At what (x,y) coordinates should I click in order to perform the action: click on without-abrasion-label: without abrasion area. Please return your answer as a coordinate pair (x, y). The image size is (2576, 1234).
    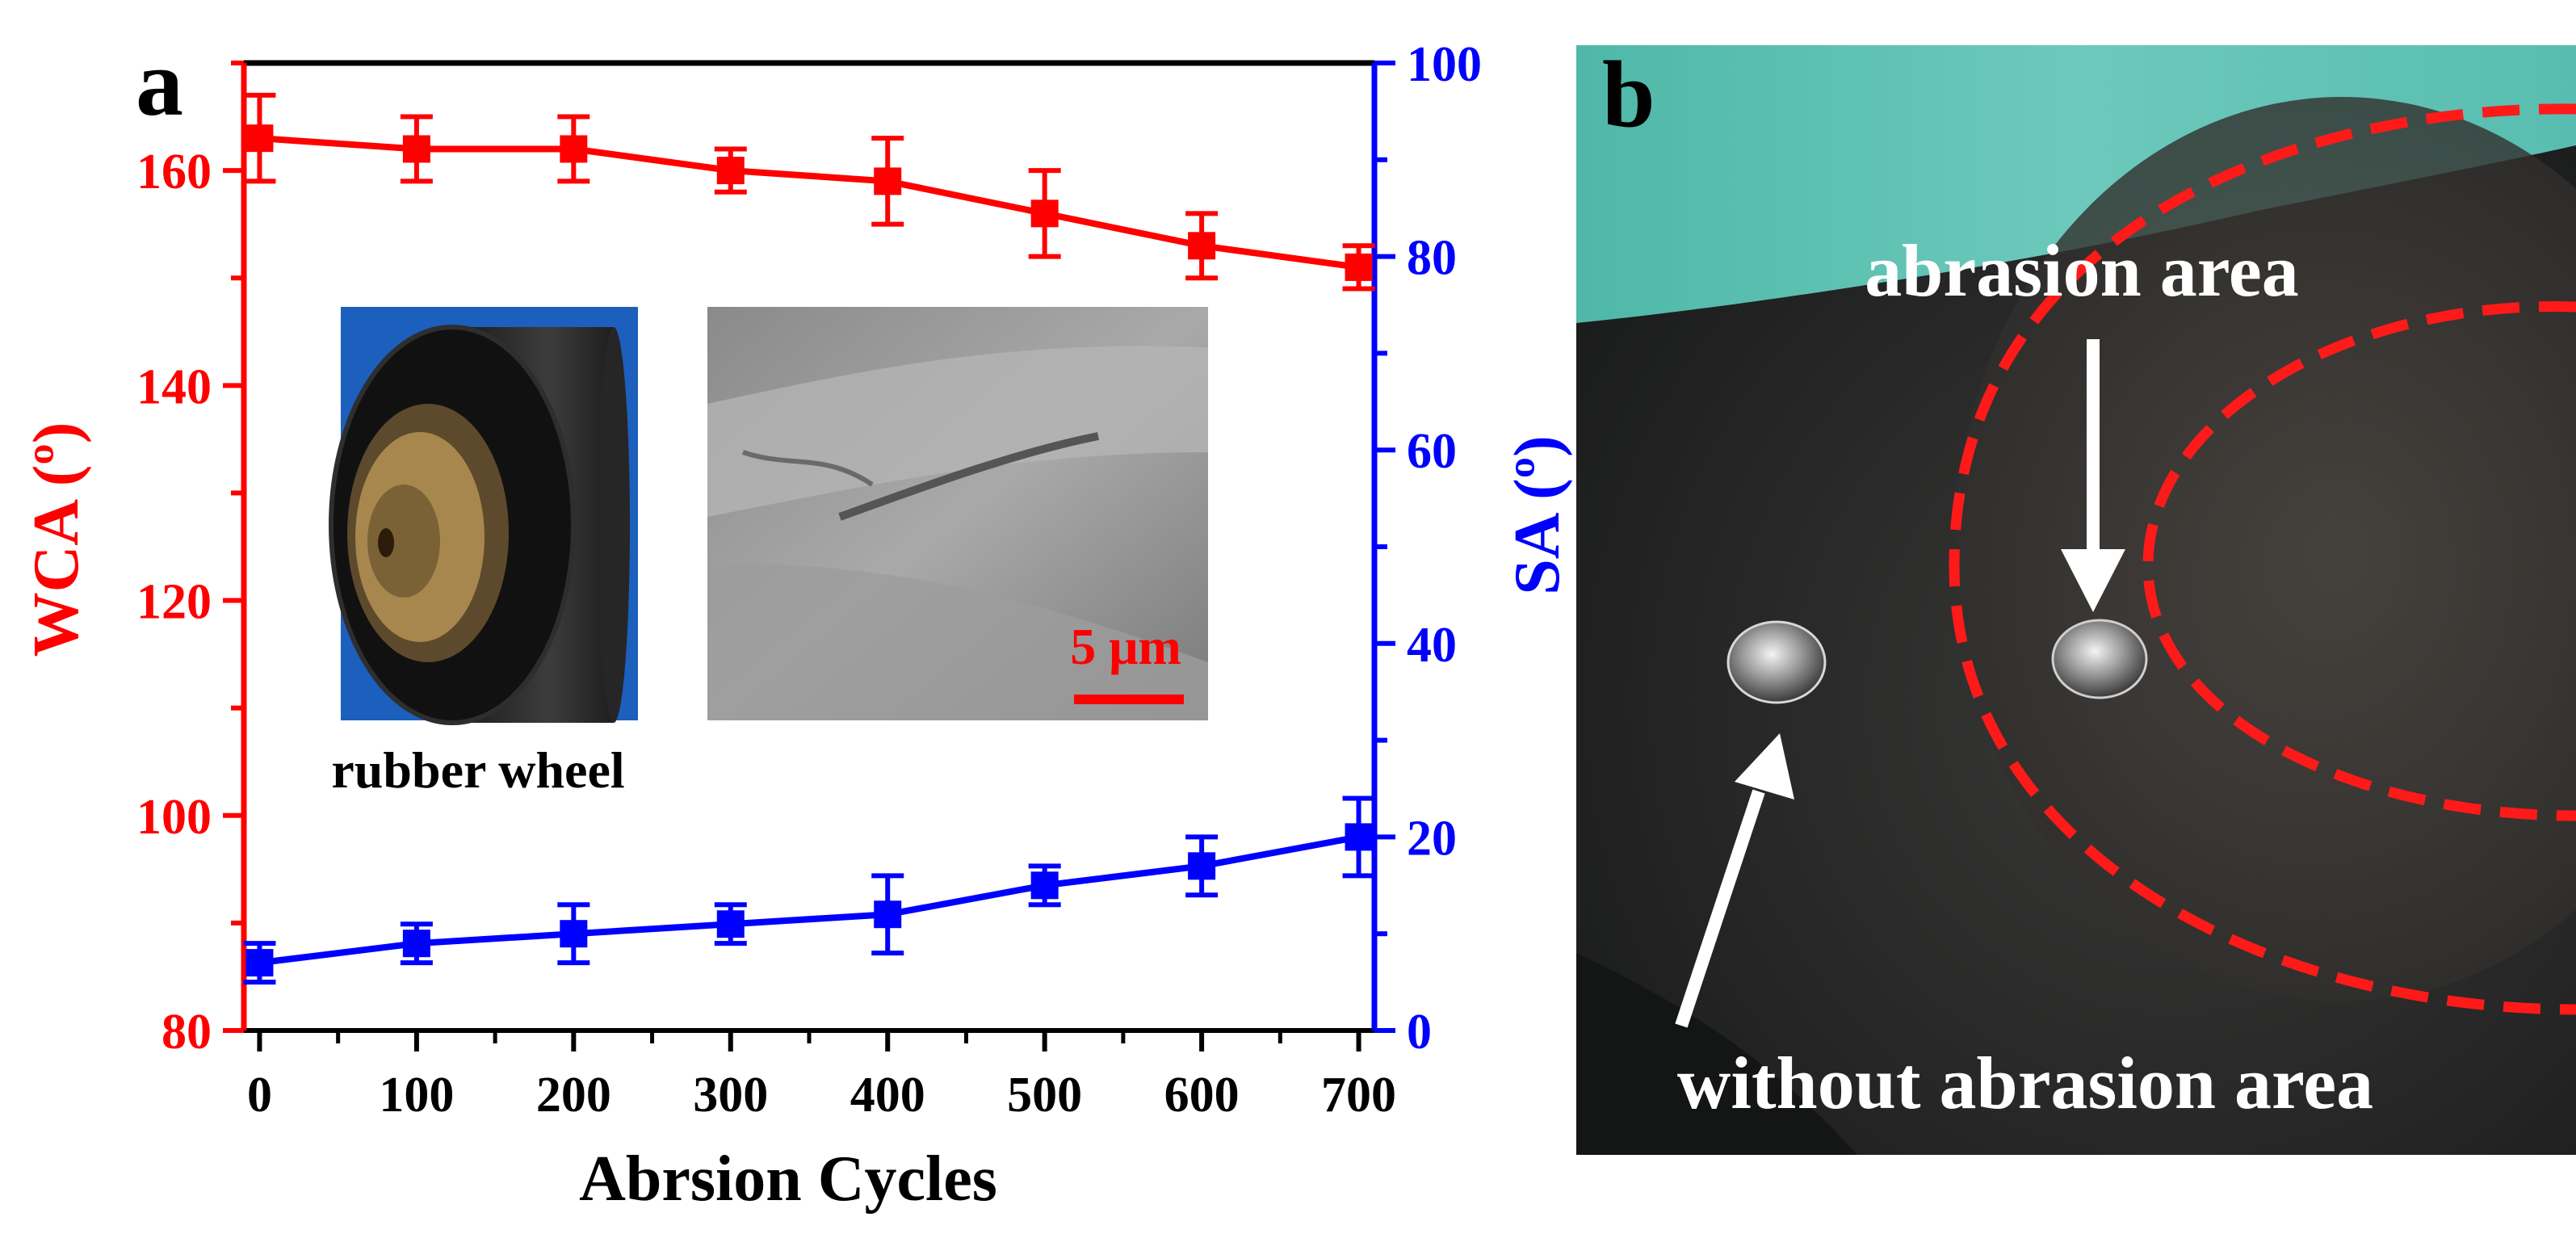
    Looking at the image, I should click on (2025, 1083).